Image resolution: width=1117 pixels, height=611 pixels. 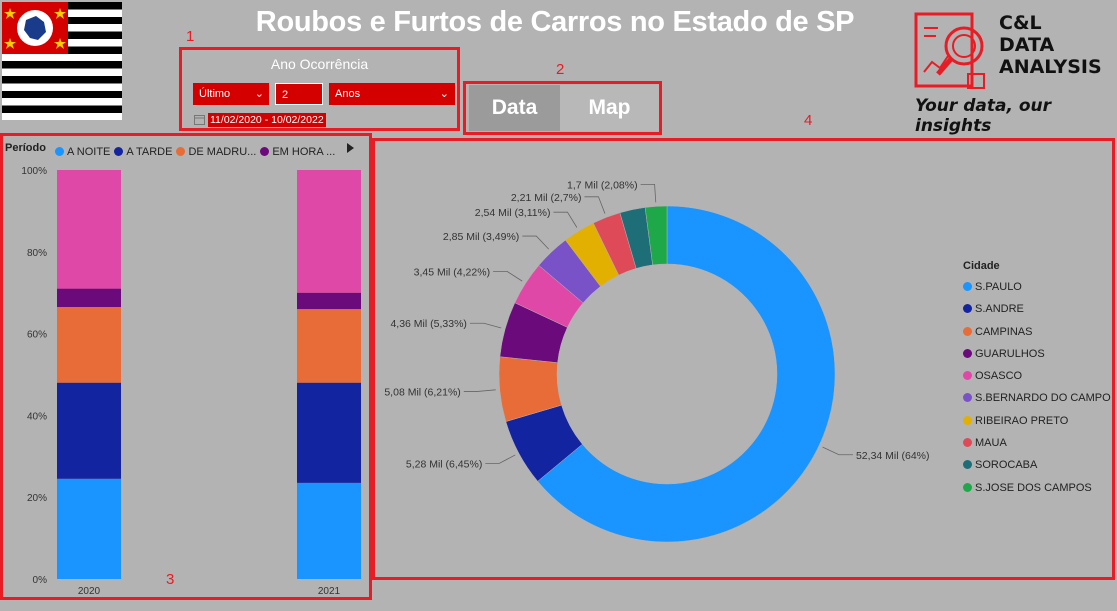 What do you see at coordinates (893, 456) in the screenshot?
I see `donut-data-label: 52,34 Mil (64%)` at bounding box center [893, 456].